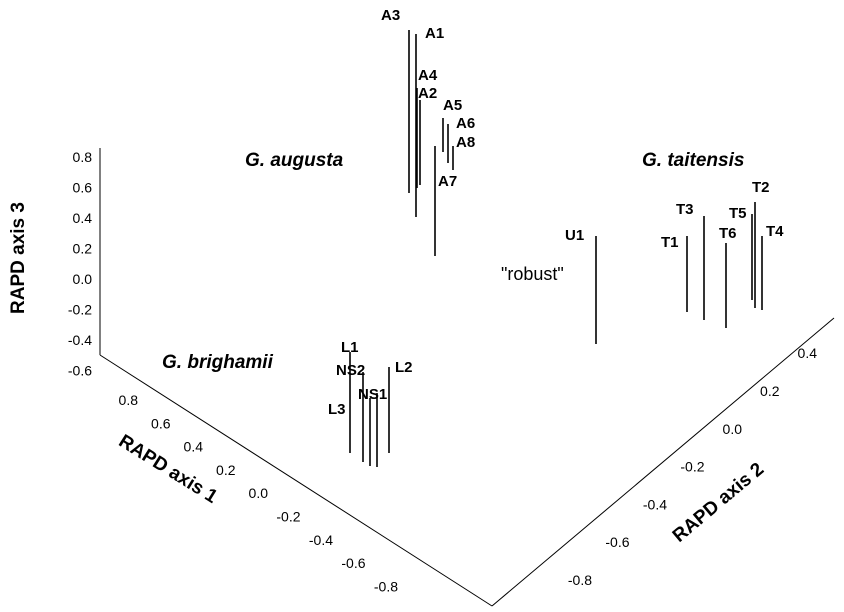  Describe the element at coordinates (168, 469) in the screenshot. I see `x-axis-title: RAPD axis 1` at that location.